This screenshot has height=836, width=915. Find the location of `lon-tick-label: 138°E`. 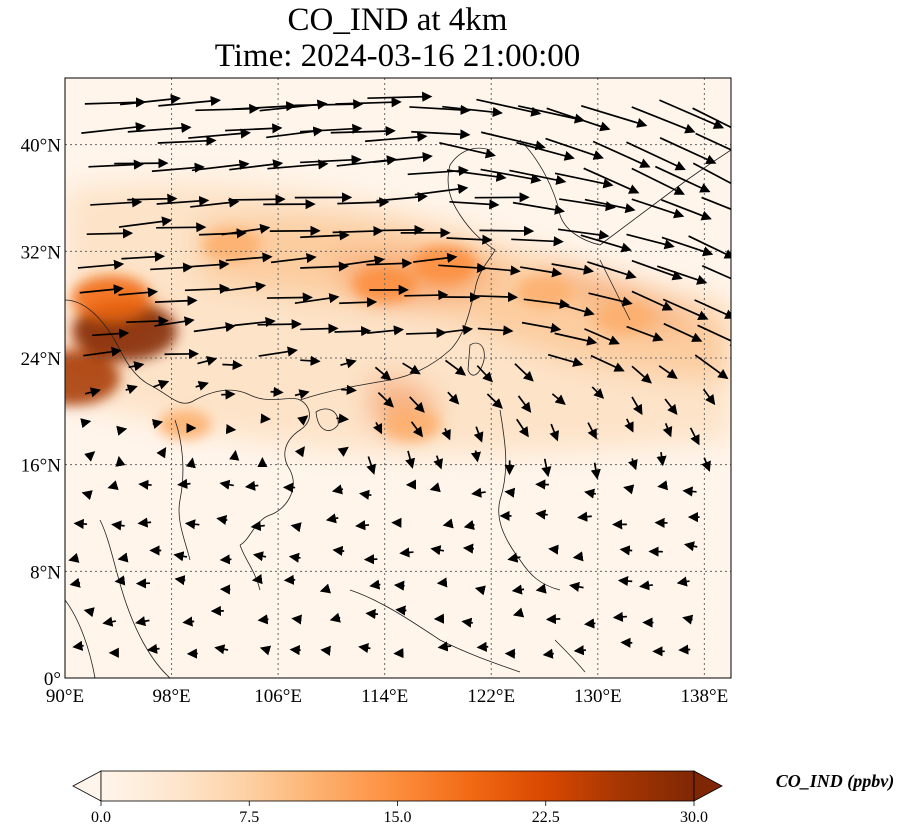

lon-tick-label: 138°E is located at coordinates (705, 696).